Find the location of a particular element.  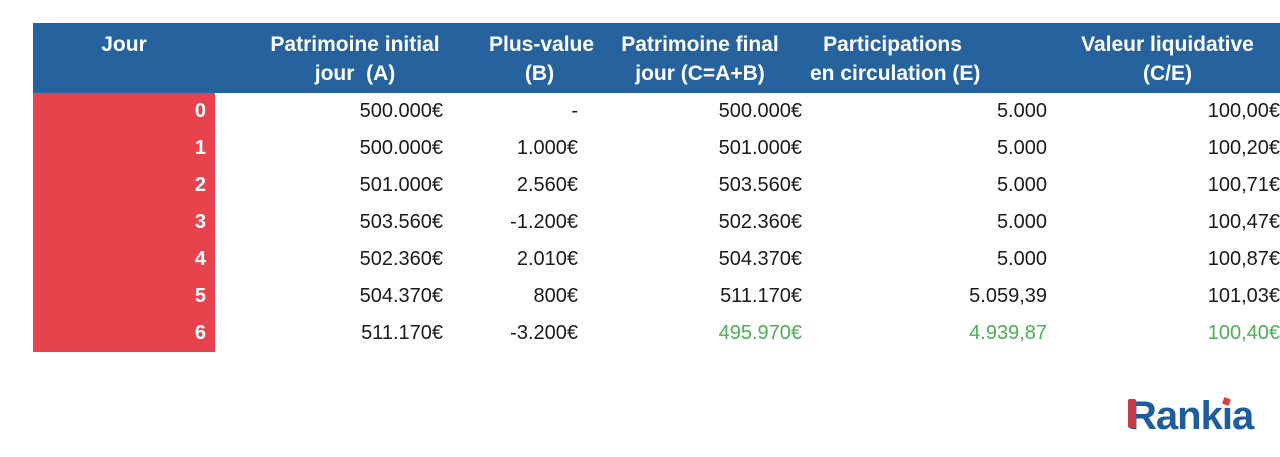

col-header-patrimoine-initial: Patrimoine initial jour (A) is located at coordinates (335, 58).